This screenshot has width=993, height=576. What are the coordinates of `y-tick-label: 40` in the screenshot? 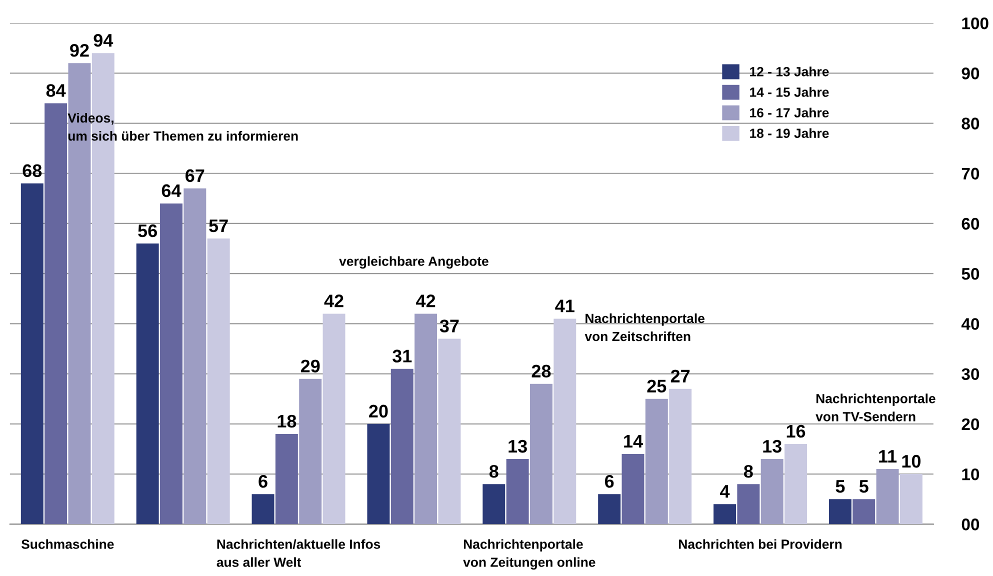 It's located at (970, 324).